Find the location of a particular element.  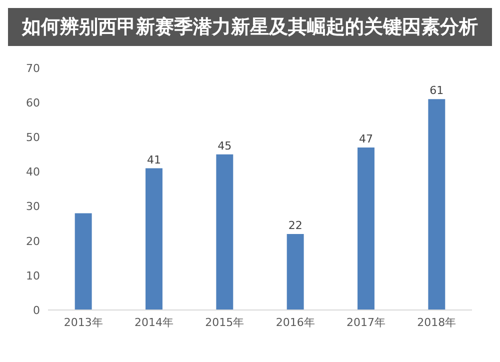

data-label: 22 is located at coordinates (295, 225).